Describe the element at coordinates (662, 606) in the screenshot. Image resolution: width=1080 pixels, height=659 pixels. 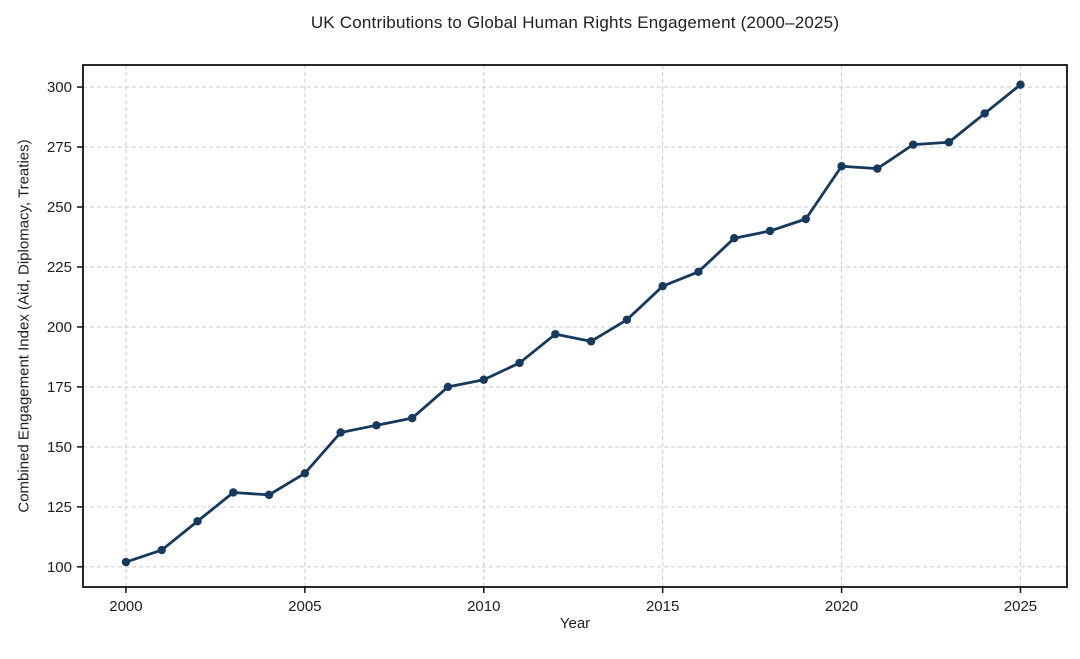
I see `x-tick-label: 2015` at that location.